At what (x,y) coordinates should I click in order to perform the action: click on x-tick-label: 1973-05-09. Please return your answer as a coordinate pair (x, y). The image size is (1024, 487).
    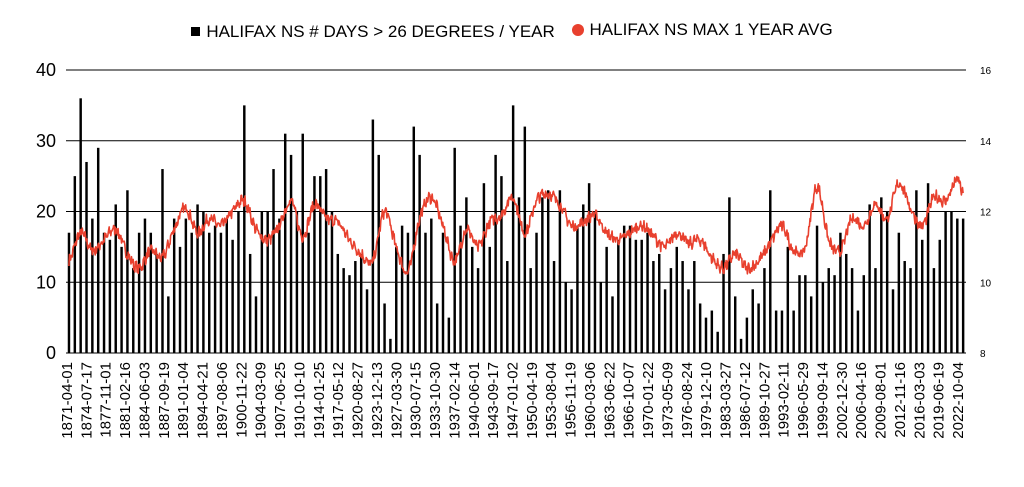
    Looking at the image, I should click on (667, 400).